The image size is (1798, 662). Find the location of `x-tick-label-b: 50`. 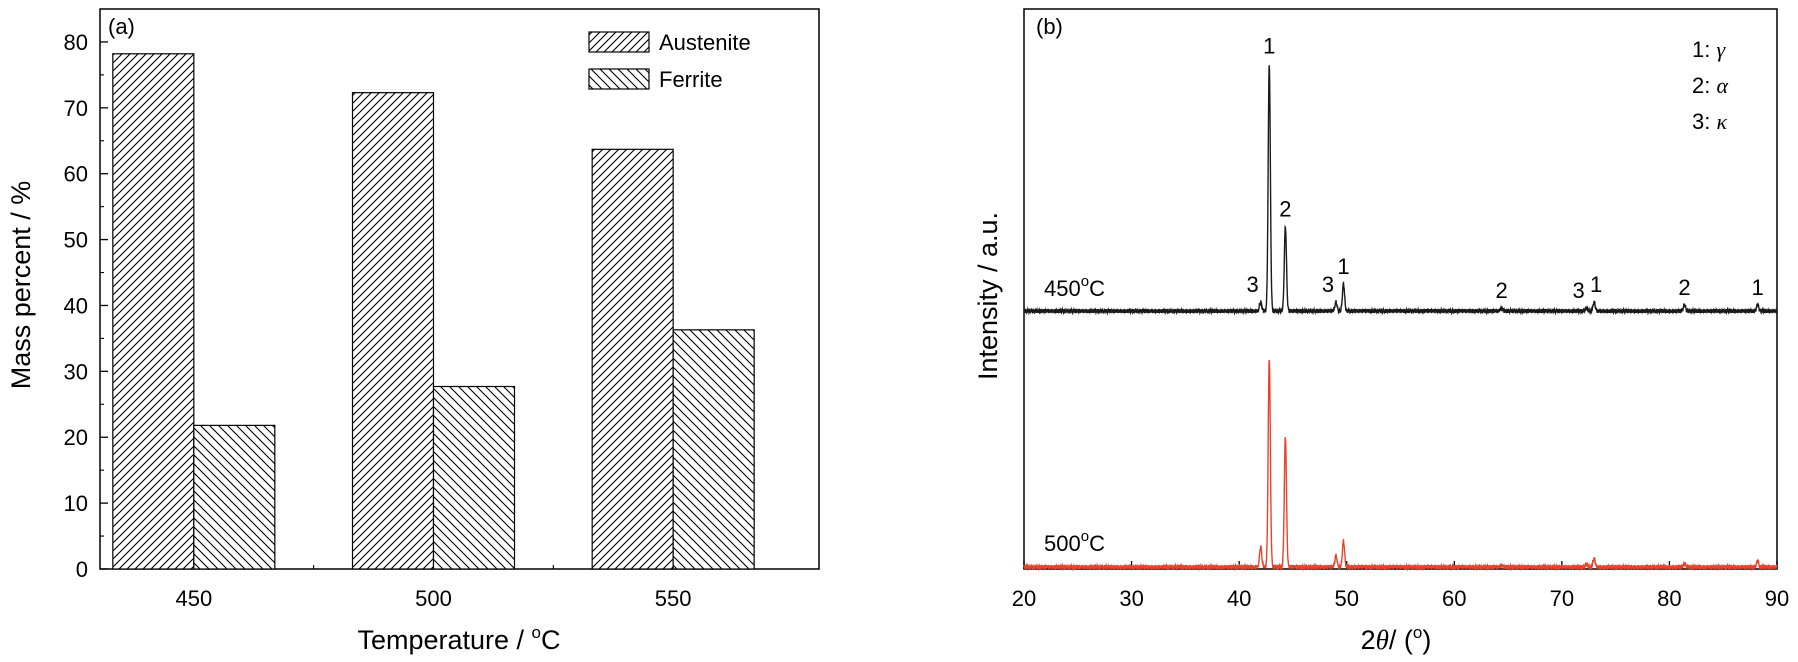

x-tick-label-b: 50 is located at coordinates (1346, 598).